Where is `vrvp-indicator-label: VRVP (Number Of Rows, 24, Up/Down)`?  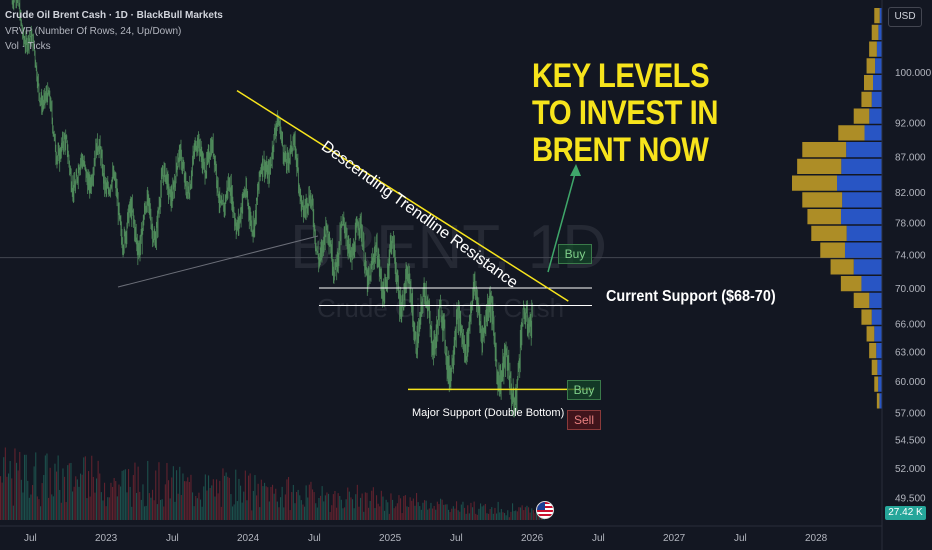
vrvp-indicator-label: VRVP (Number Of Rows, 24, Up/Down) is located at coordinates (93, 31).